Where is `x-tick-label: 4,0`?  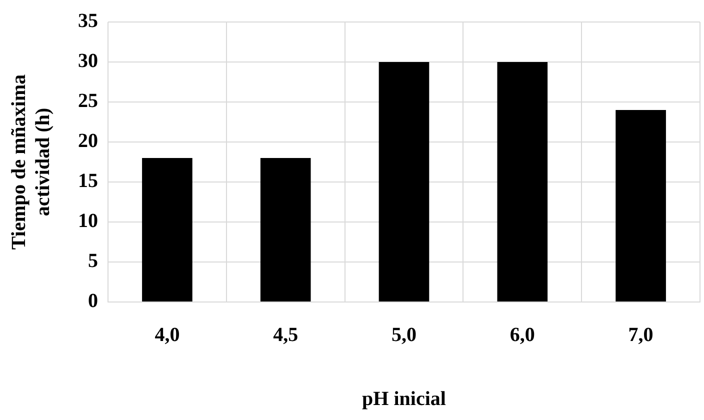 x-tick-label: 4,0 is located at coordinates (167, 335).